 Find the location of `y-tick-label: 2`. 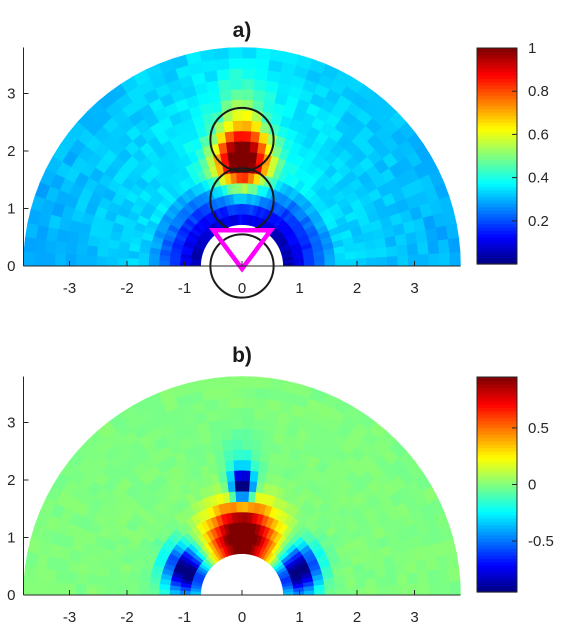

y-tick-label: 2 is located at coordinates (11, 151).